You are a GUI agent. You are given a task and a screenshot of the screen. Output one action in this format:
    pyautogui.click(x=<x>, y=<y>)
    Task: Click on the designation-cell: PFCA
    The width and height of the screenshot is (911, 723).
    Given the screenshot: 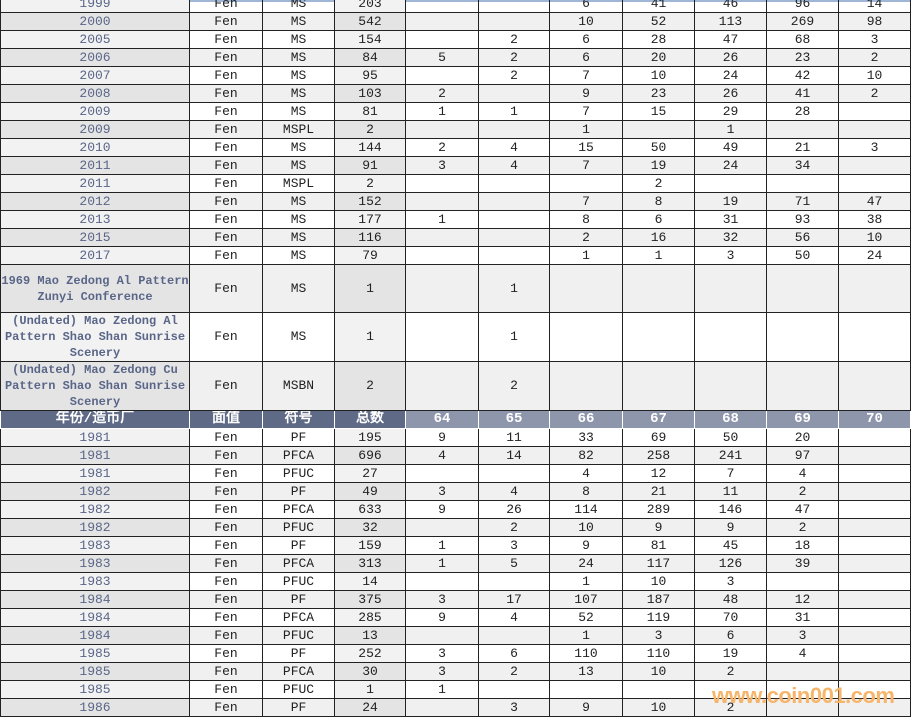 What is the action you would take?
    pyautogui.click(x=298, y=617)
    